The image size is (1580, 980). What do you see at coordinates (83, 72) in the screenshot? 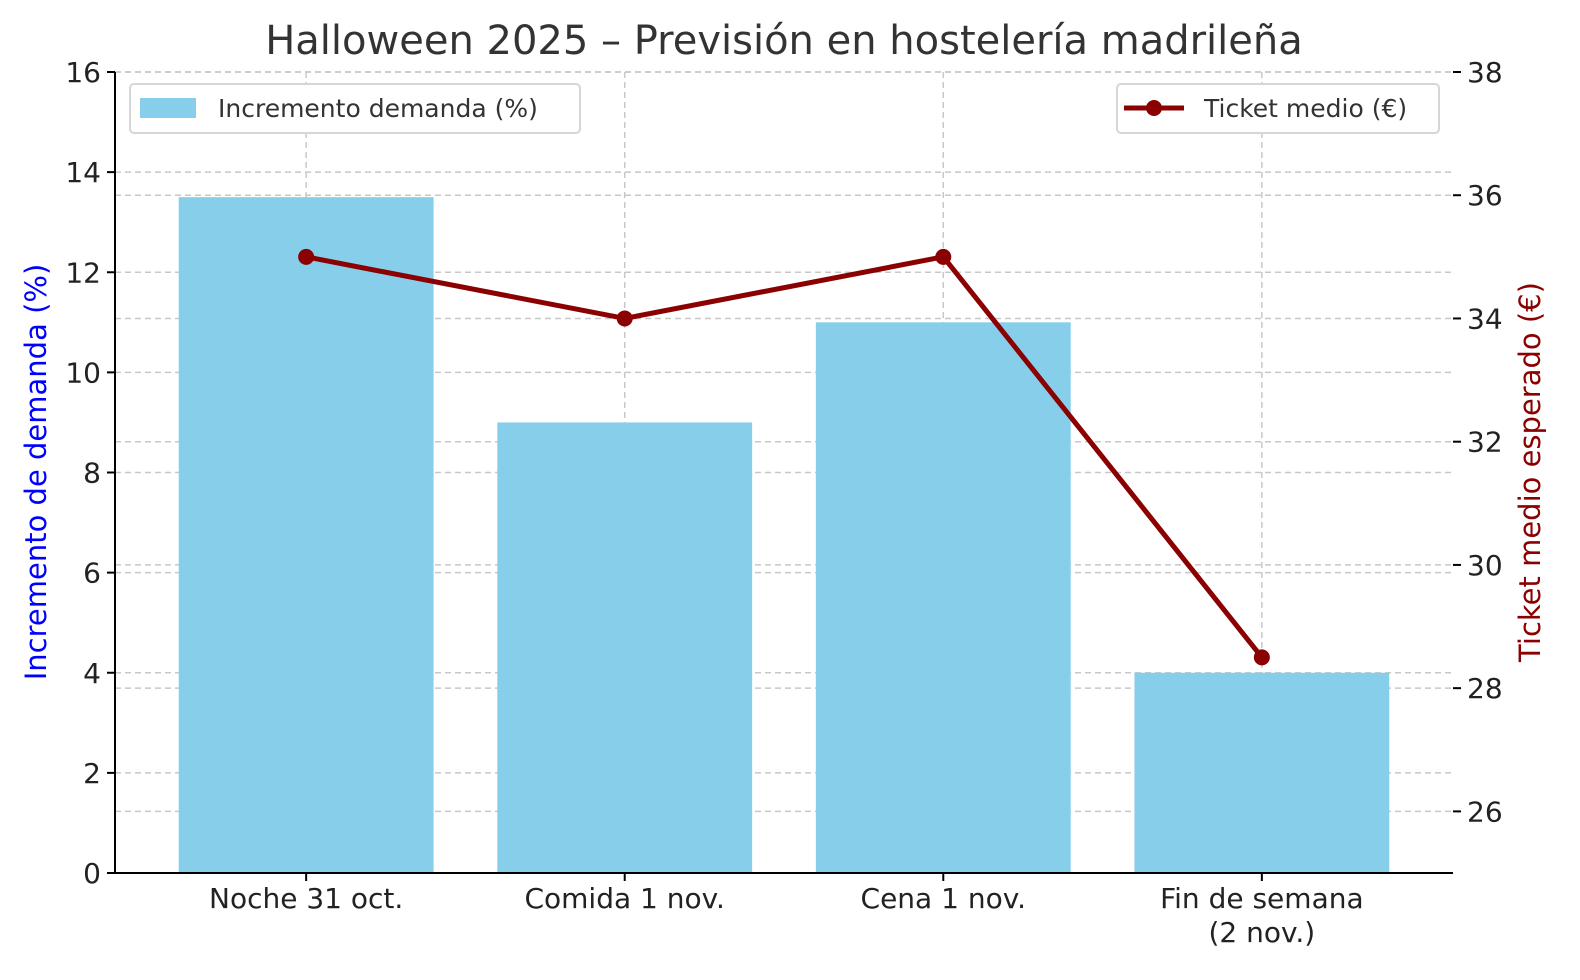
I see `y-tick-label: 16` at bounding box center [83, 72].